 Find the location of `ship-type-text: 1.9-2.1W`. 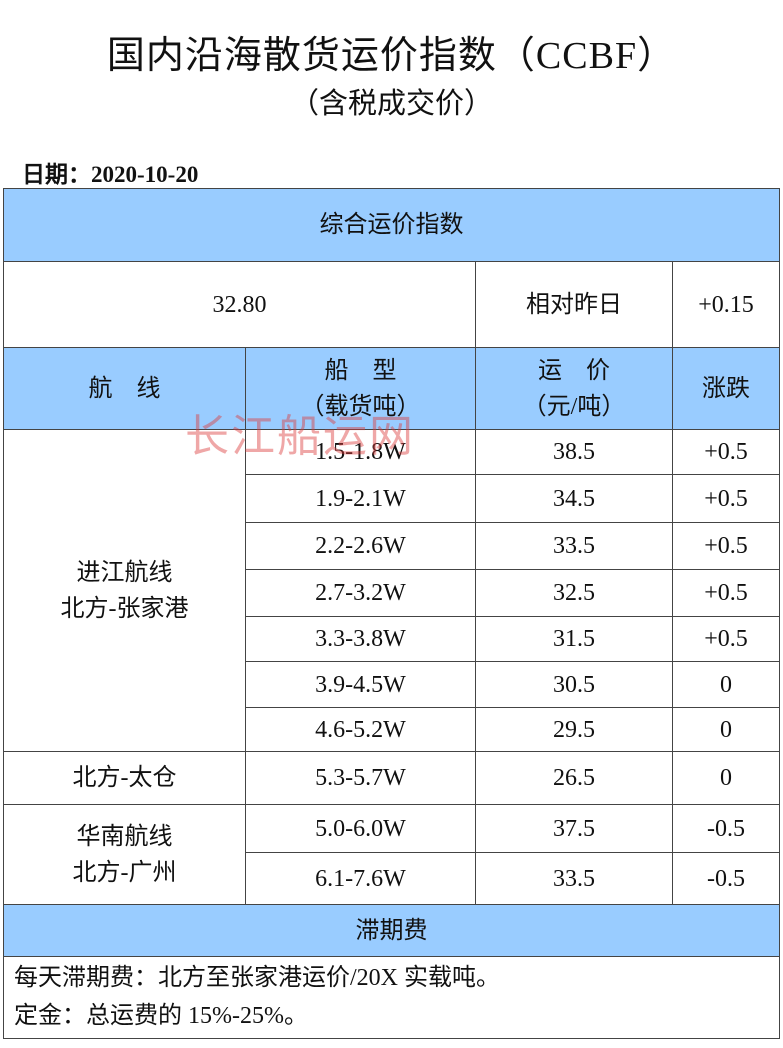

ship-type-text: 1.9-2.1W is located at coordinates (360, 498).